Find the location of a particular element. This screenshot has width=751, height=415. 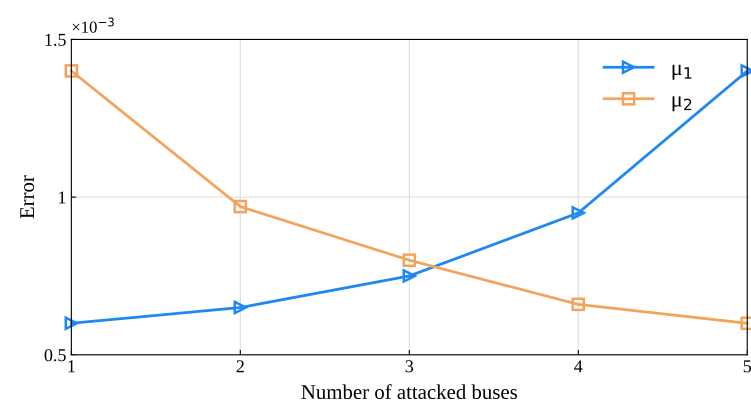

text: ×10$^{−3}$ is located at coordinates (93, 25).